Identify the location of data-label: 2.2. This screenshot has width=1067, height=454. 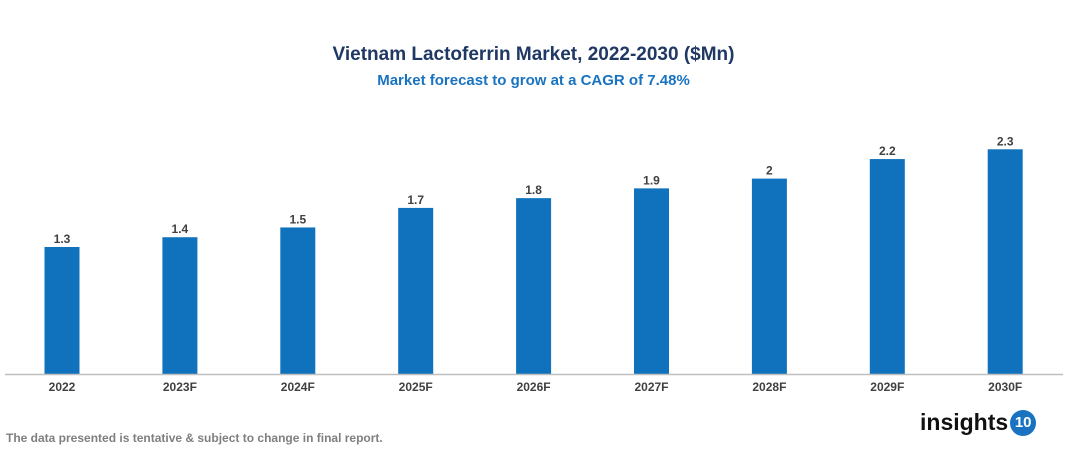
(887, 151).